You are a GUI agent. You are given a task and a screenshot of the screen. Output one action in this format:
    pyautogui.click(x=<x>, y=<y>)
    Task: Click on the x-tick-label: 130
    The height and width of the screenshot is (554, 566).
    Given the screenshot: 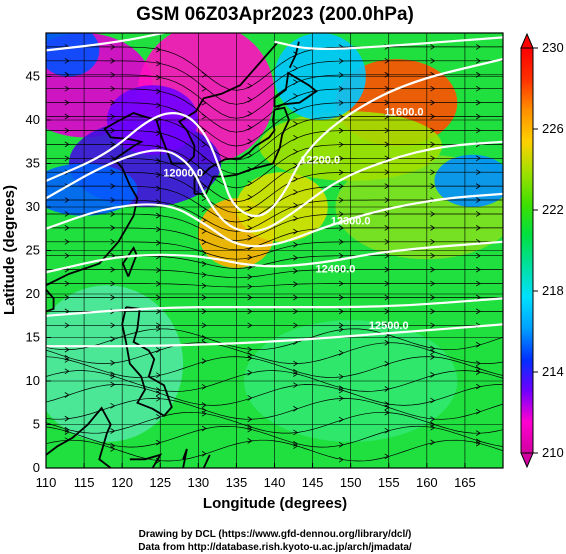 What is the action you would take?
    pyautogui.click(x=198, y=482)
    